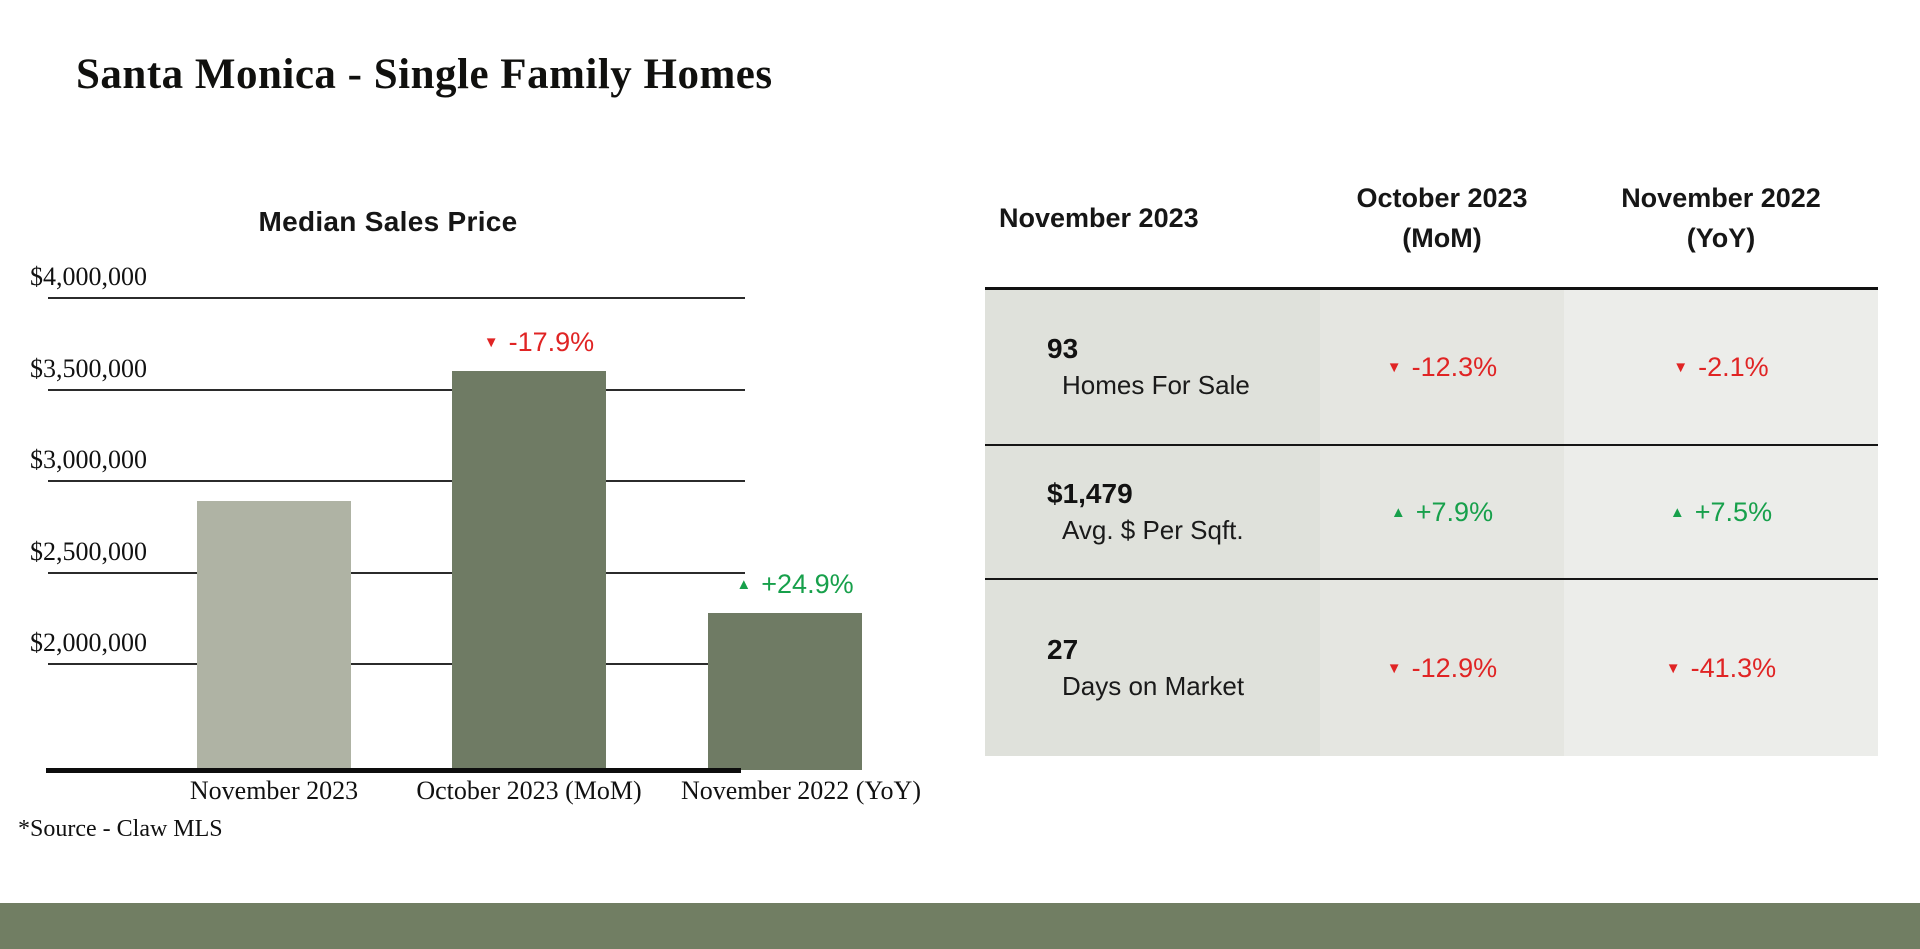 This screenshot has height=949, width=1920. What do you see at coordinates (274, 635) in the screenshot?
I see `bar-november-2023` at bounding box center [274, 635].